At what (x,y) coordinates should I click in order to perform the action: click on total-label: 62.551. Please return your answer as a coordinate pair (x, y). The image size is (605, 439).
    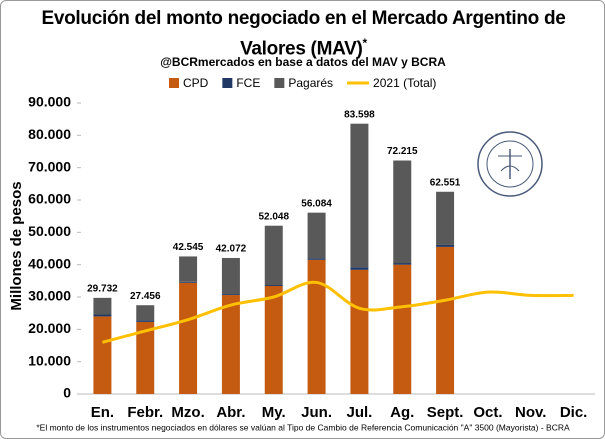
    Looking at the image, I should click on (445, 182).